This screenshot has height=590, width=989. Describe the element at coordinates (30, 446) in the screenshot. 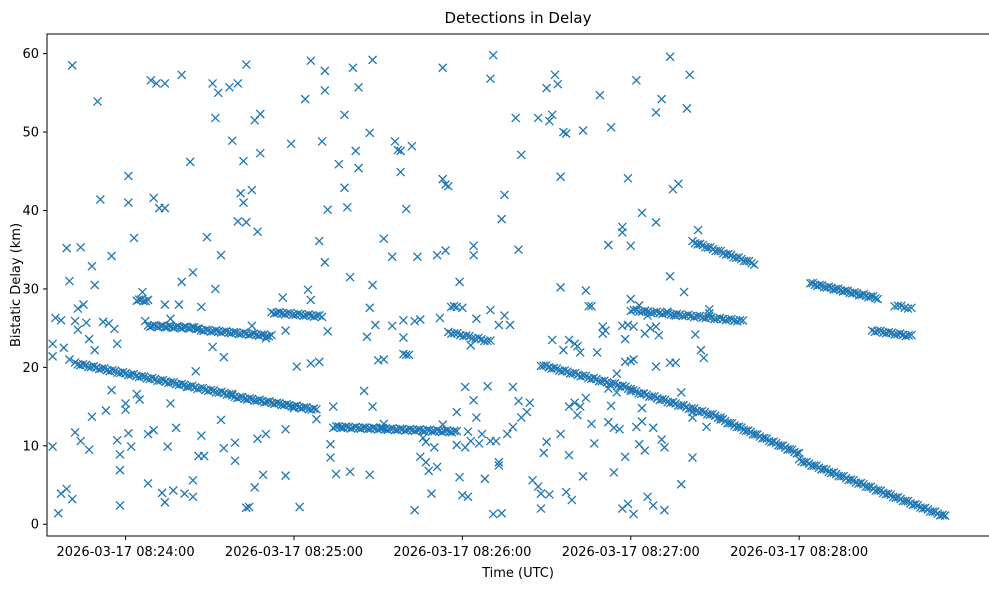

I see `y-tick-label: 10` at that location.